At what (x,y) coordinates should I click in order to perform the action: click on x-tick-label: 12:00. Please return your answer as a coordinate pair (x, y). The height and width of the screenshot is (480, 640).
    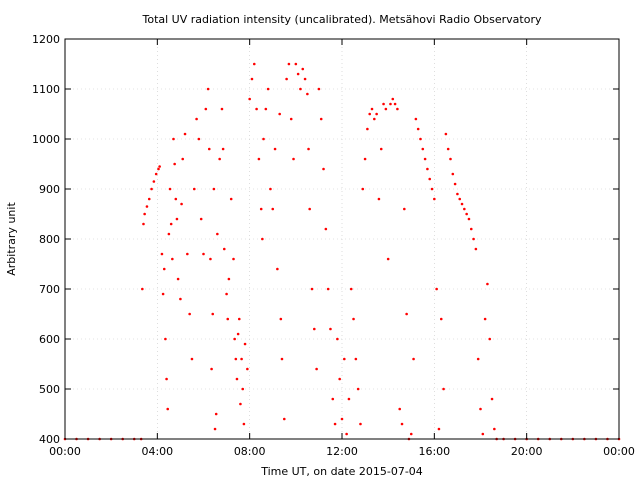
    Looking at the image, I should click on (342, 451).